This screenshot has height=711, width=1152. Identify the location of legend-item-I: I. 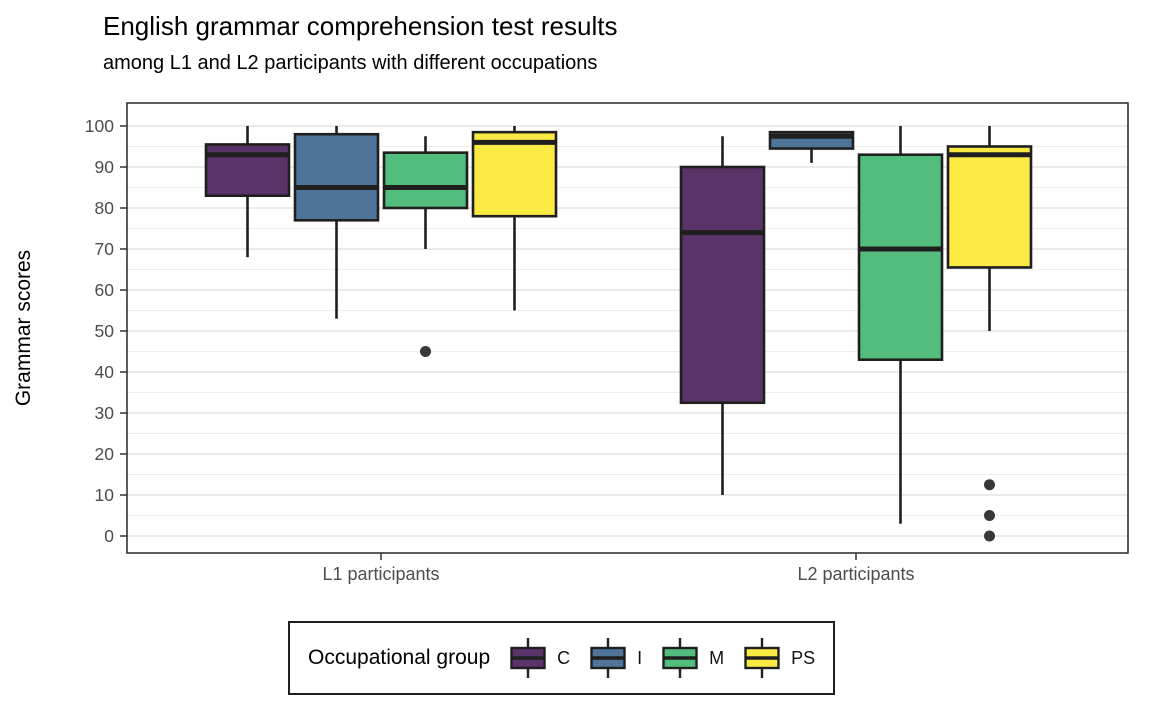
(615, 658).